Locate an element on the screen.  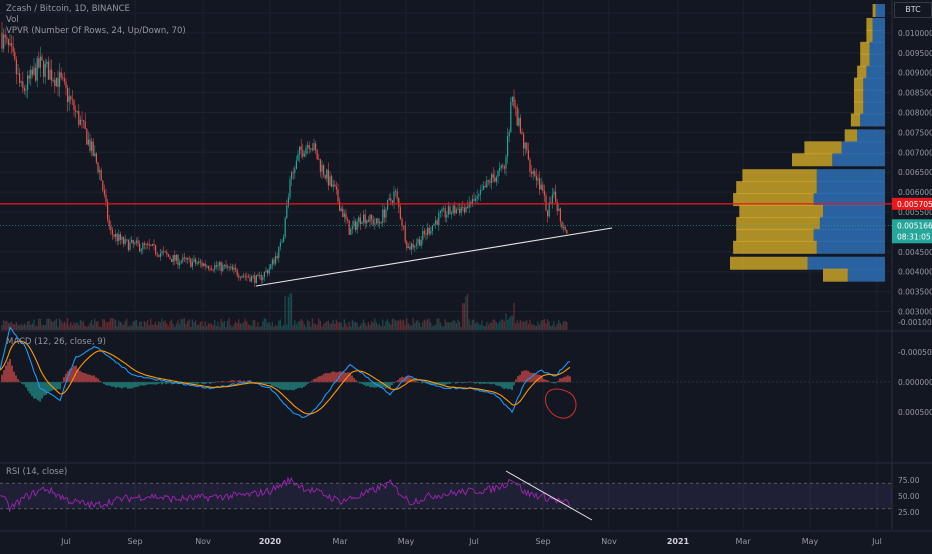
time-axis-label: Mar is located at coordinates (340, 541).